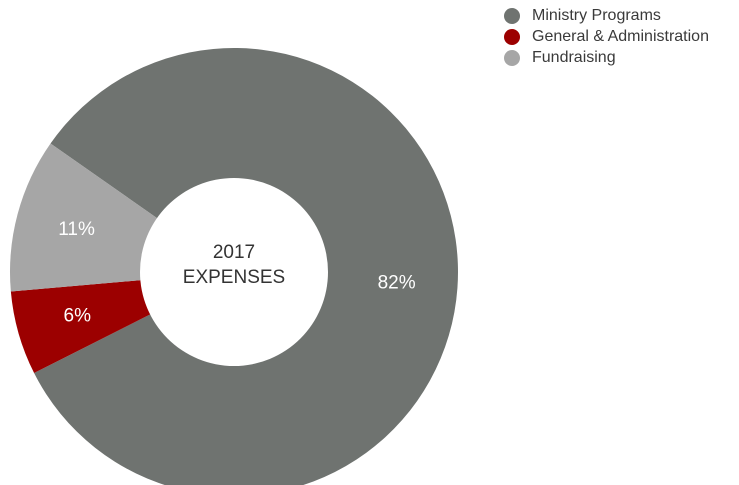 The height and width of the screenshot is (485, 739). I want to click on legend-label-general-administration: General & Administration, so click(620, 36).